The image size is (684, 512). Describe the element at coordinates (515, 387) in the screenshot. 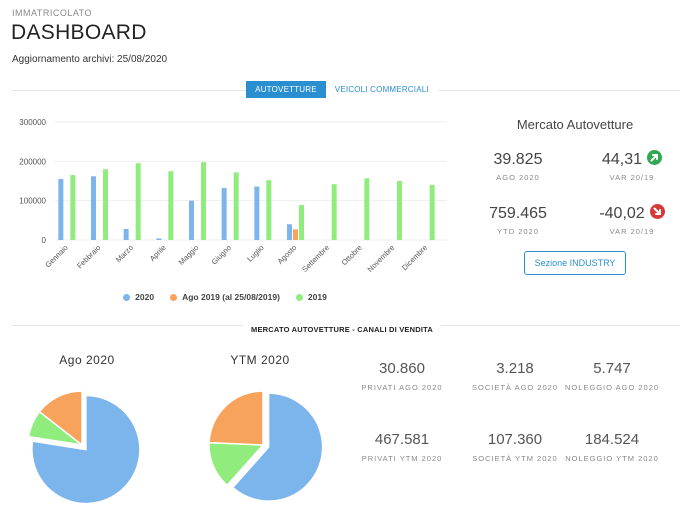

I see `stat-label: SOCIETÀ AGO 2020` at that location.